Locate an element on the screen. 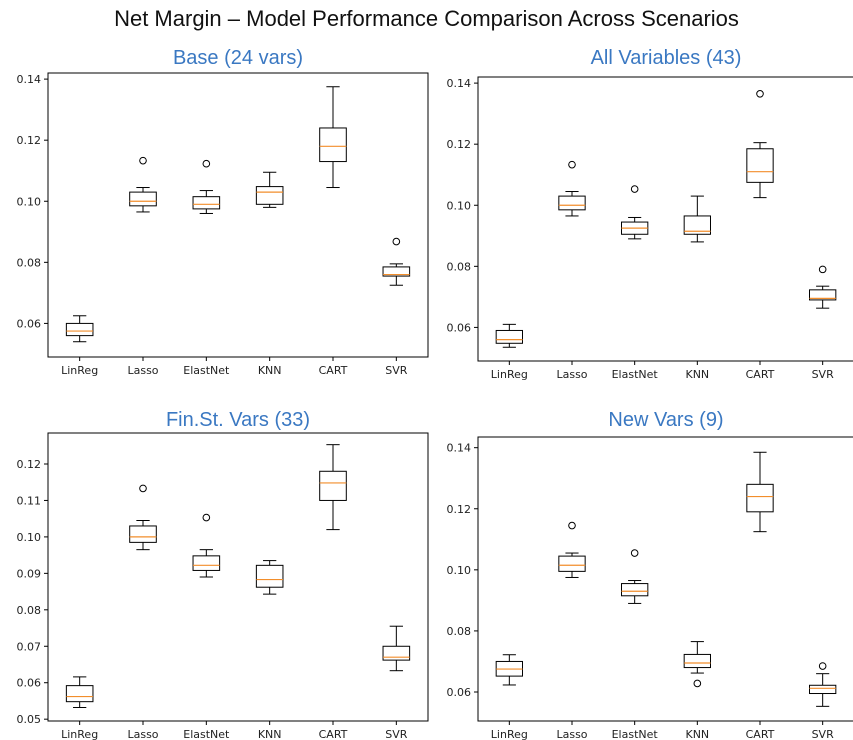 The image size is (853, 740). panel-title: Base (24 vars) is located at coordinates (238, 58).